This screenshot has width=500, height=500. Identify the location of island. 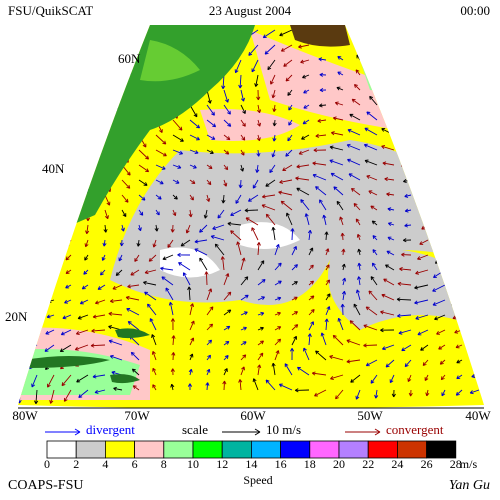
(125, 379).